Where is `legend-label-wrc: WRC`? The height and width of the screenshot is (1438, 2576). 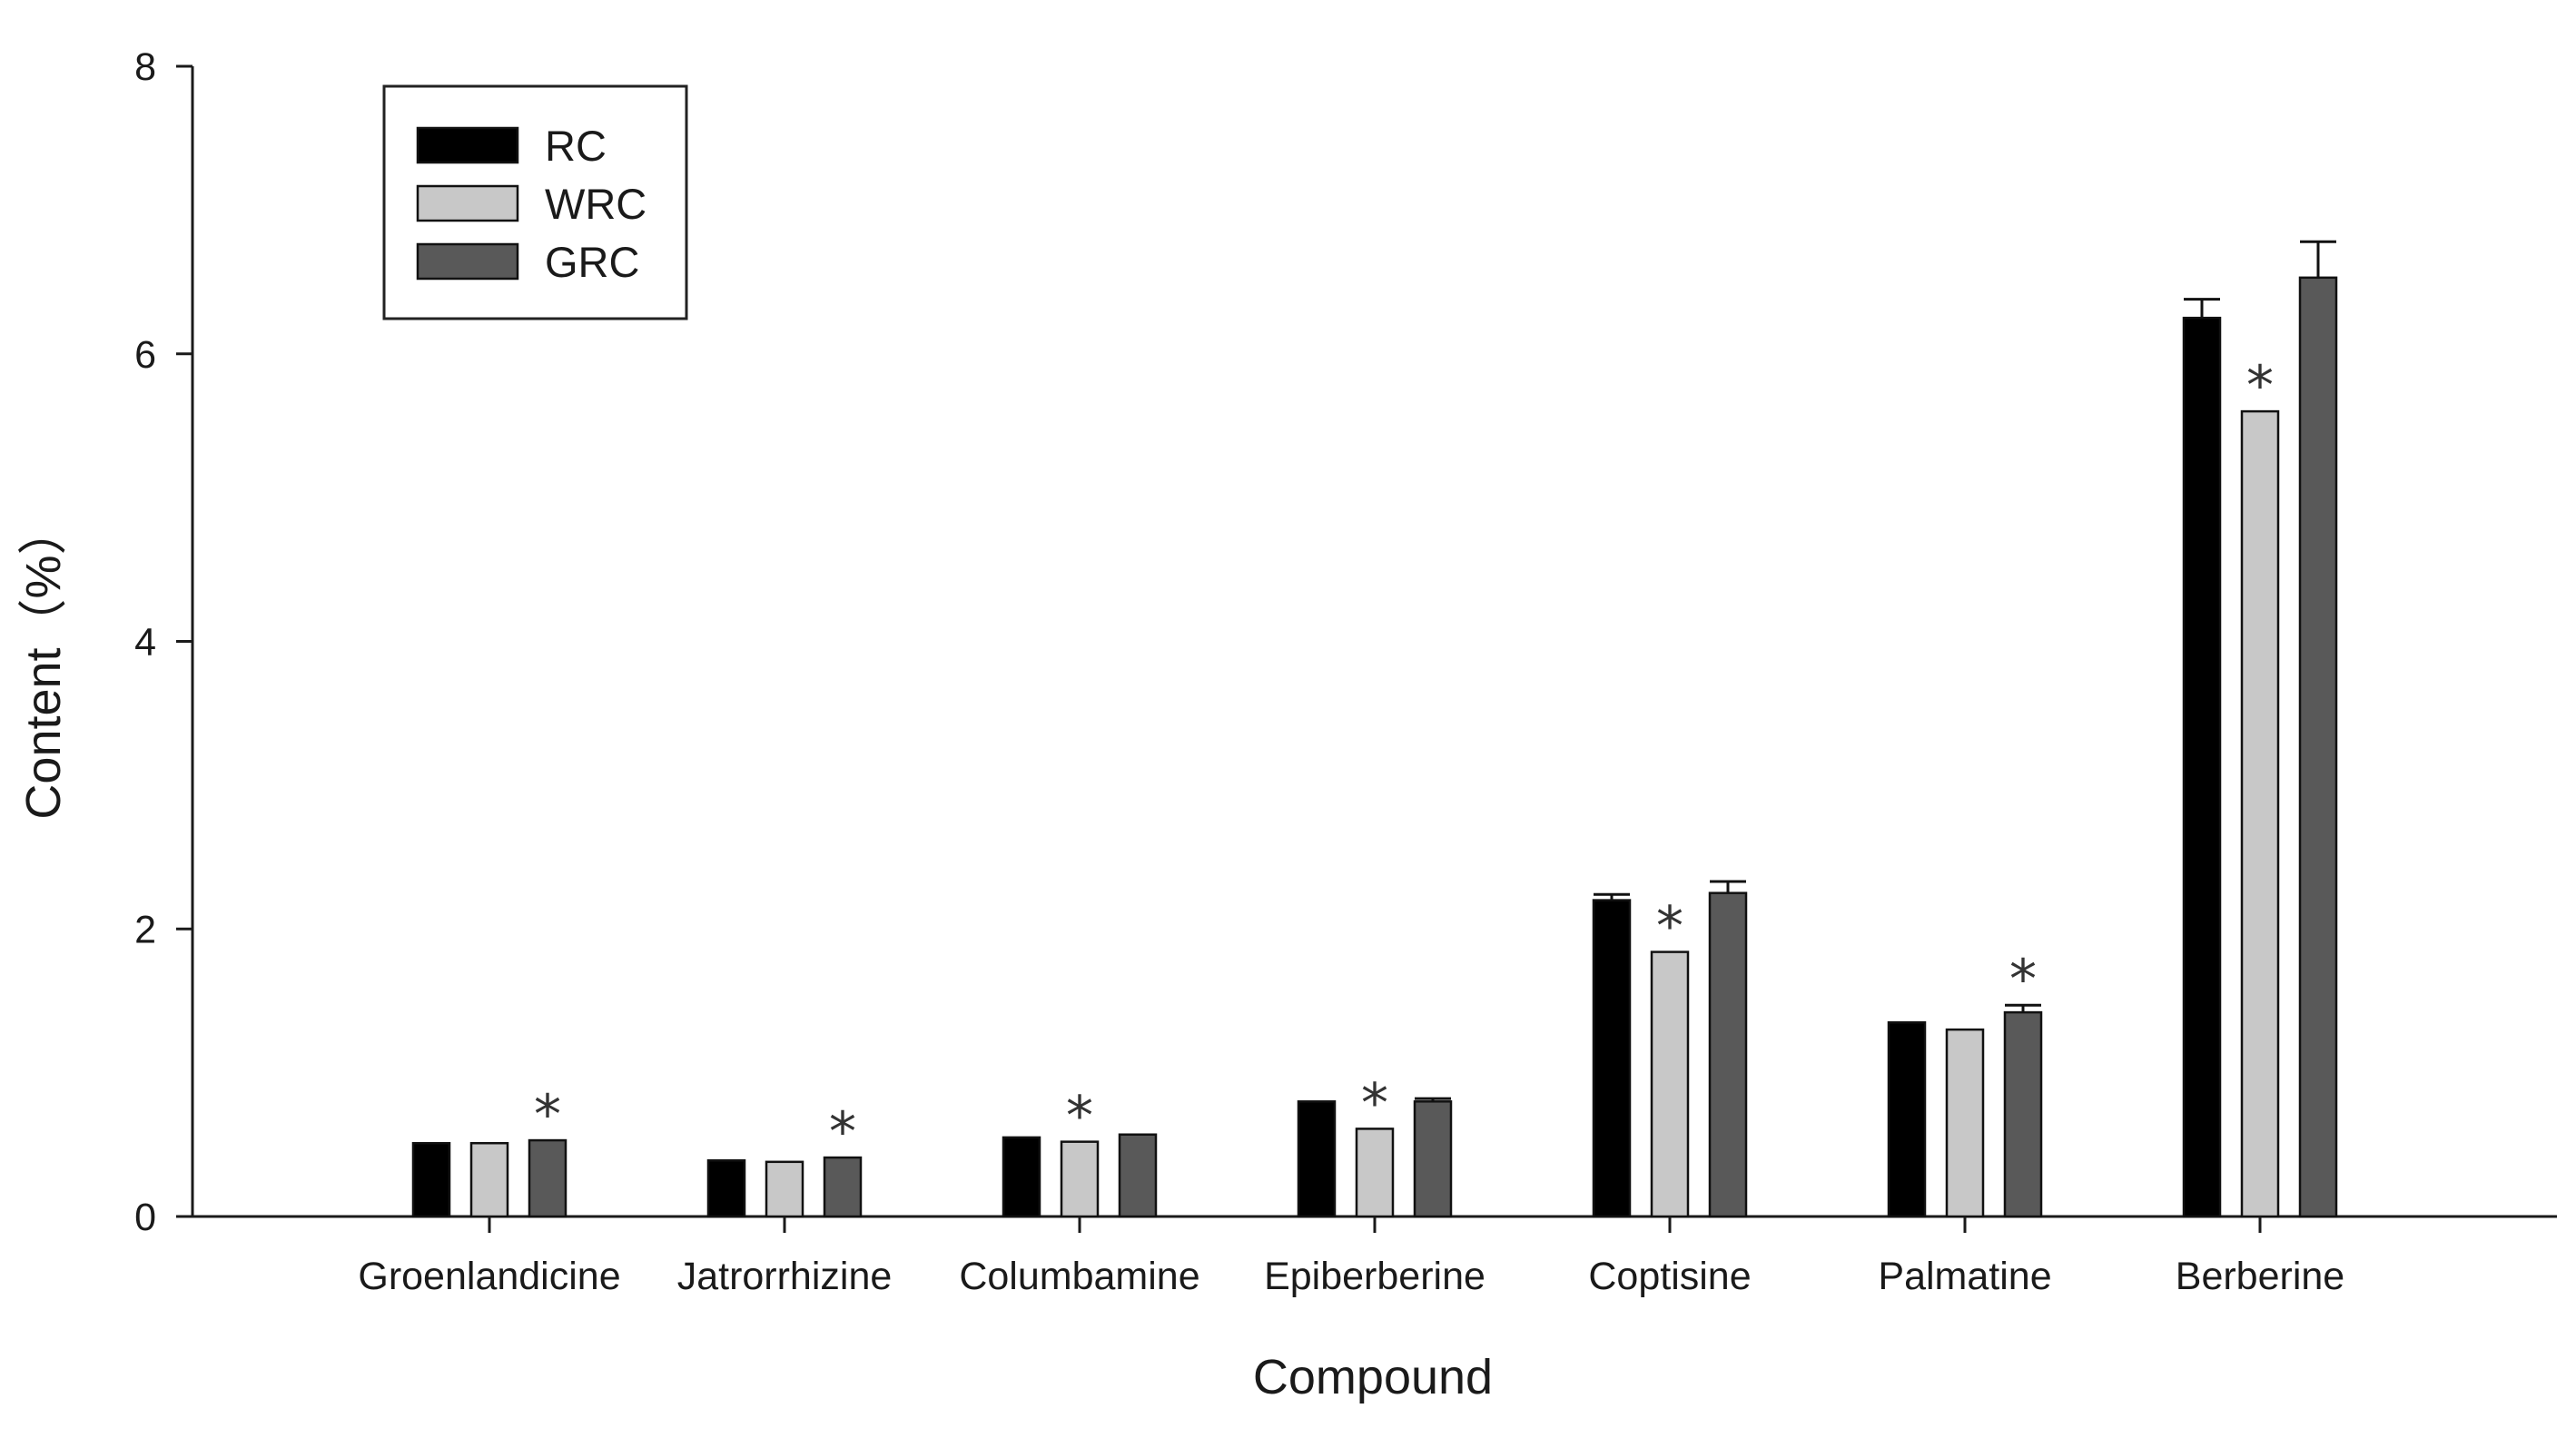 legend-label-wrc: WRC is located at coordinates (595, 204).